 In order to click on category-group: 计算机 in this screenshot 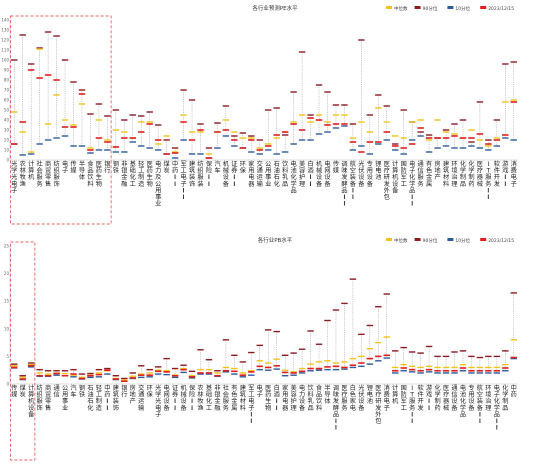, I will do `click(395, 377)`.